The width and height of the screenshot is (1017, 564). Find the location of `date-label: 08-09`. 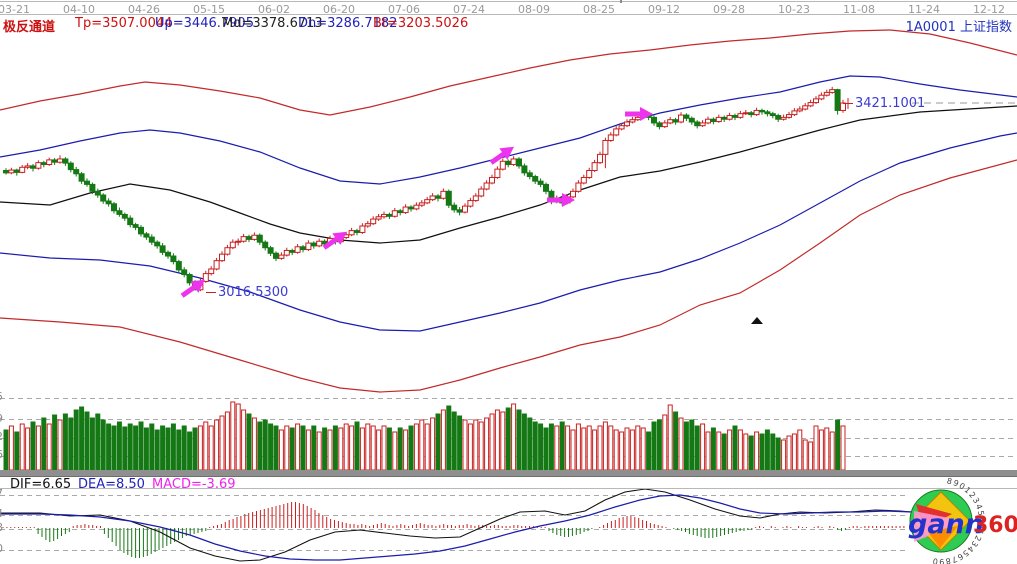

date-label: 08-09 is located at coordinates (534, 9).